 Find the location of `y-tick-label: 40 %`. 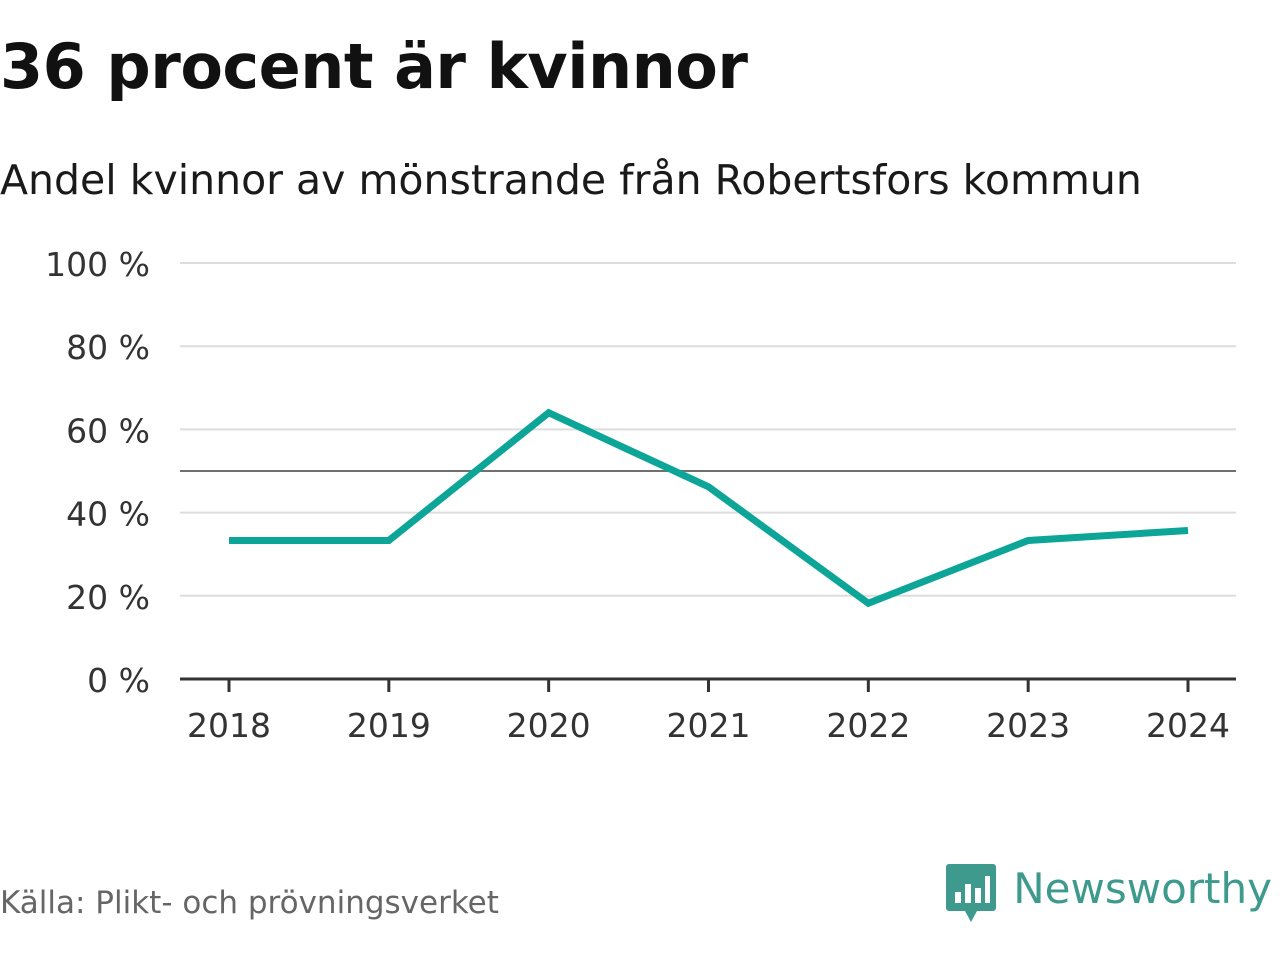

y-tick-label: 40 % is located at coordinates (108, 514).